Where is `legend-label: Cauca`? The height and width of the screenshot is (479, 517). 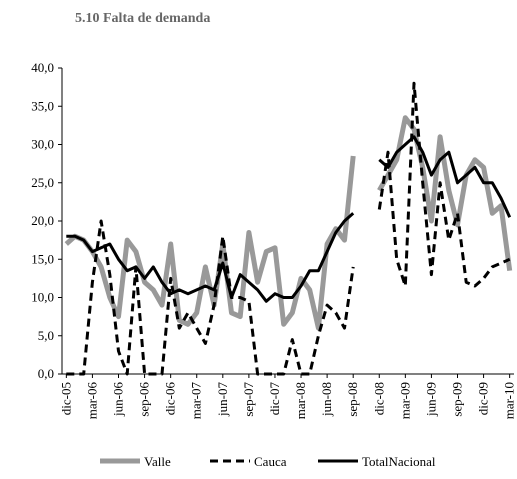 legend-label: Cauca is located at coordinates (270, 461).